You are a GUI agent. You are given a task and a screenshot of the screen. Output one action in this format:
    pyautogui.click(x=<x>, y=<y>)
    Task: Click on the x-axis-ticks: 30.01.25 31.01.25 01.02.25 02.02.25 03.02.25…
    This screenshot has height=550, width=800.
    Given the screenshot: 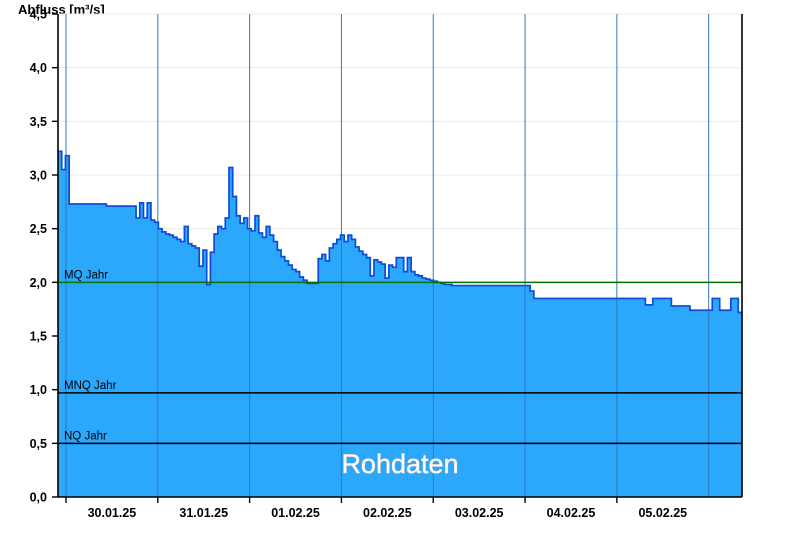 What is the action you would take?
    pyautogui.click(x=376, y=508)
    